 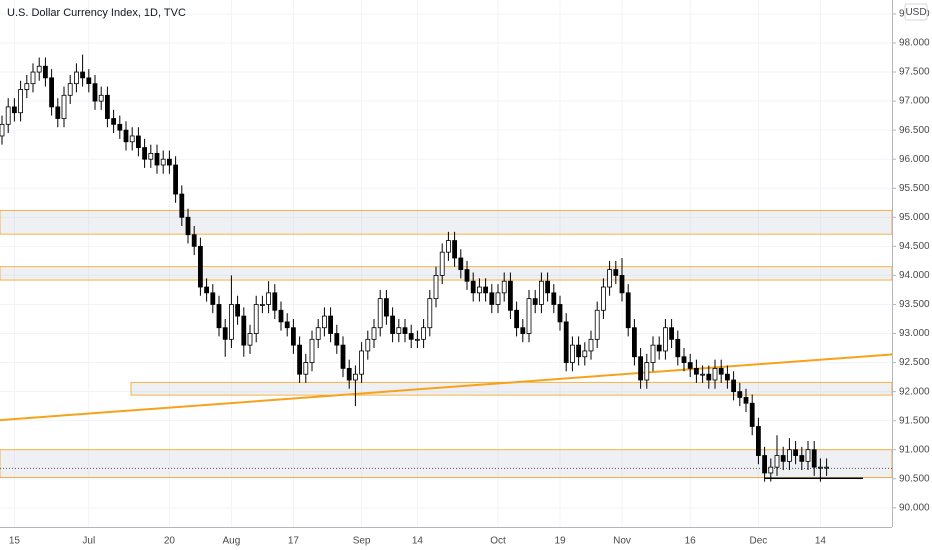 I want to click on y-tick-label: 93.500, so click(x=914, y=304).